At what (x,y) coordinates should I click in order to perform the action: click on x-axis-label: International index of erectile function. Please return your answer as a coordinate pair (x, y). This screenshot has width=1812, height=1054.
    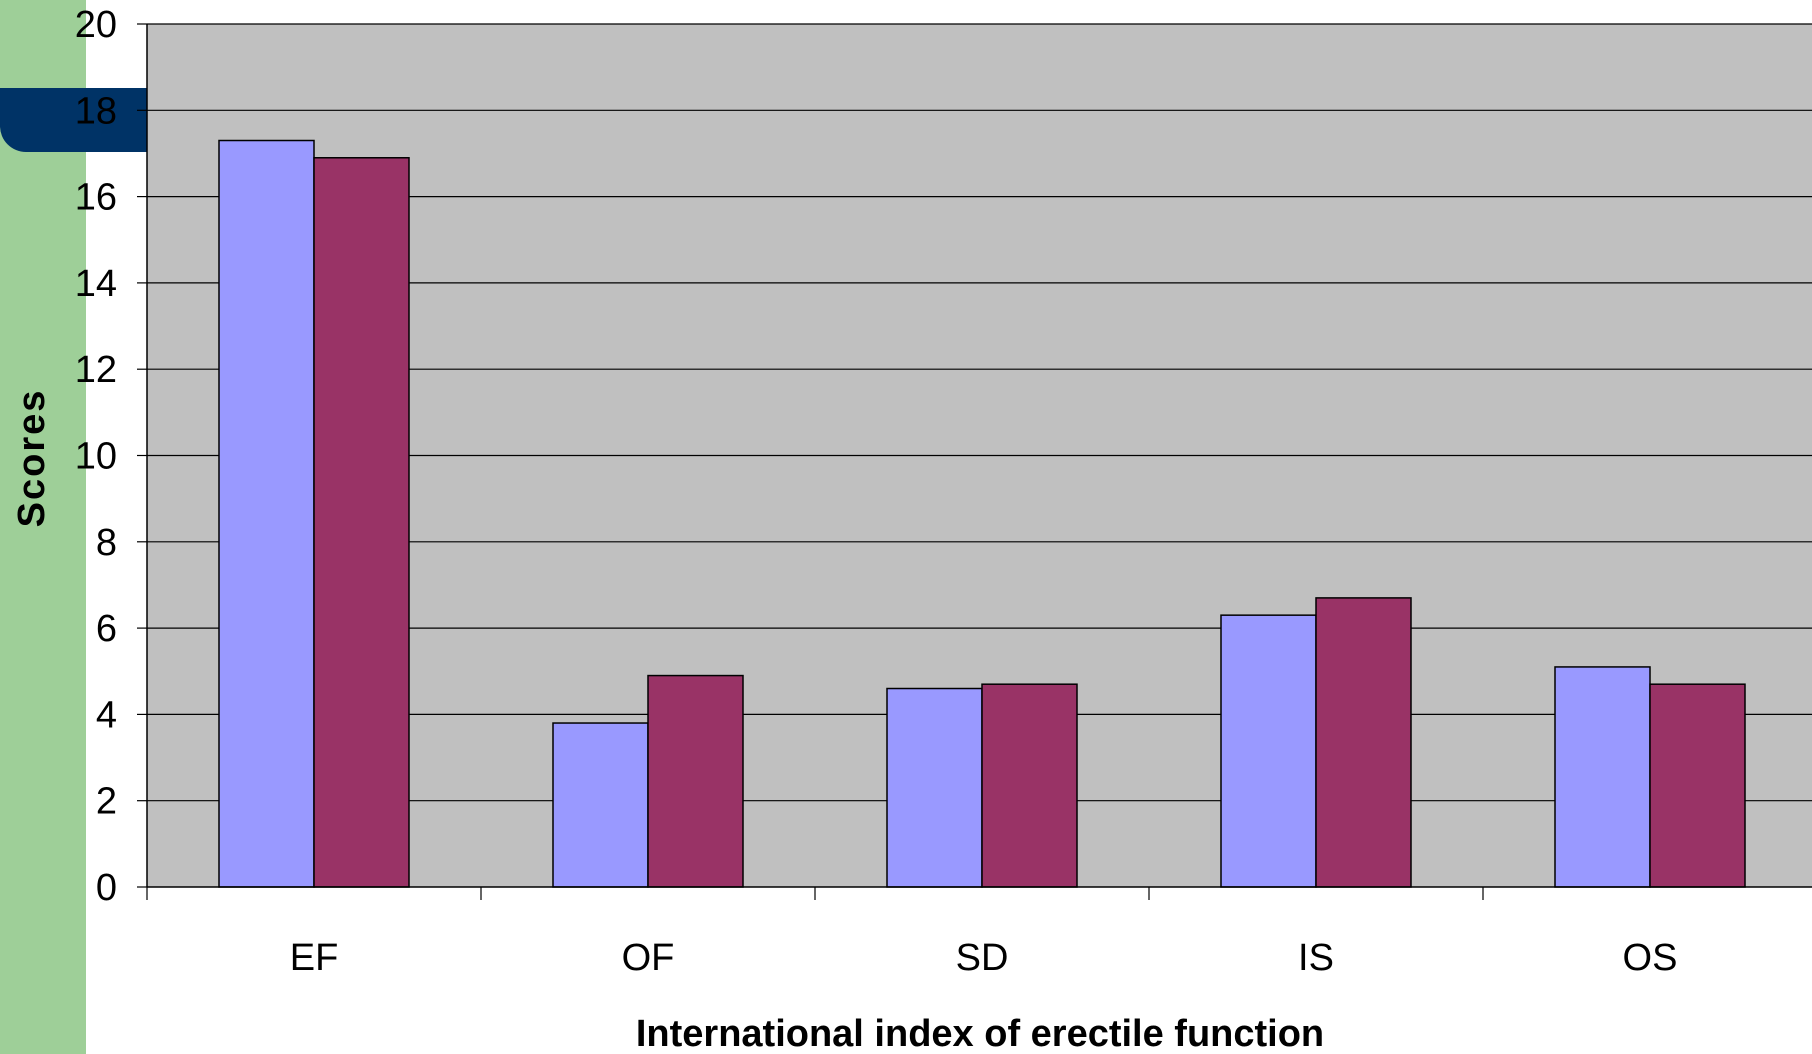
    Looking at the image, I should click on (980, 1033).